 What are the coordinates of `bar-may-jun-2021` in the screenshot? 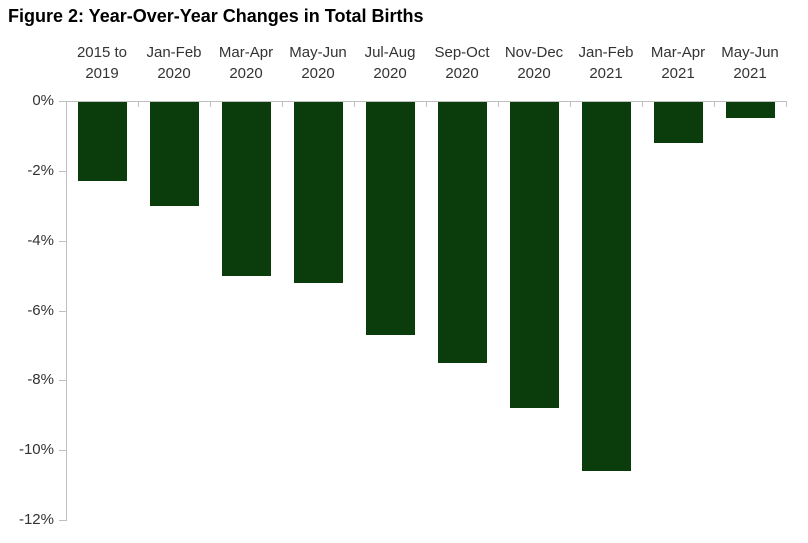 It's located at (750, 110).